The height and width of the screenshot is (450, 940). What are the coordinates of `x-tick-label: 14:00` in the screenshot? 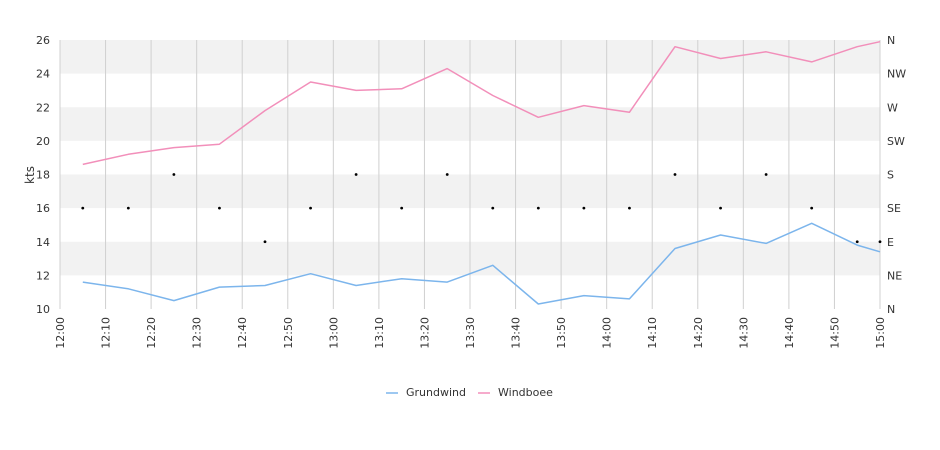 It's located at (607, 333).